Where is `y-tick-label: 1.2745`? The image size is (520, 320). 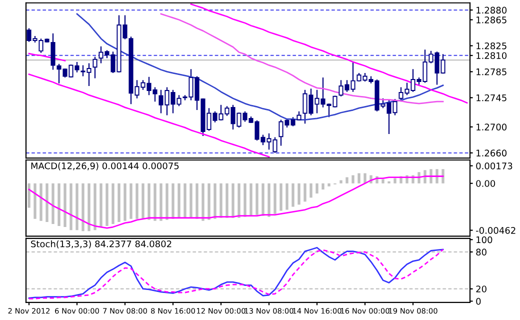 y-tick-label: 1.2745 is located at coordinates (491, 98).